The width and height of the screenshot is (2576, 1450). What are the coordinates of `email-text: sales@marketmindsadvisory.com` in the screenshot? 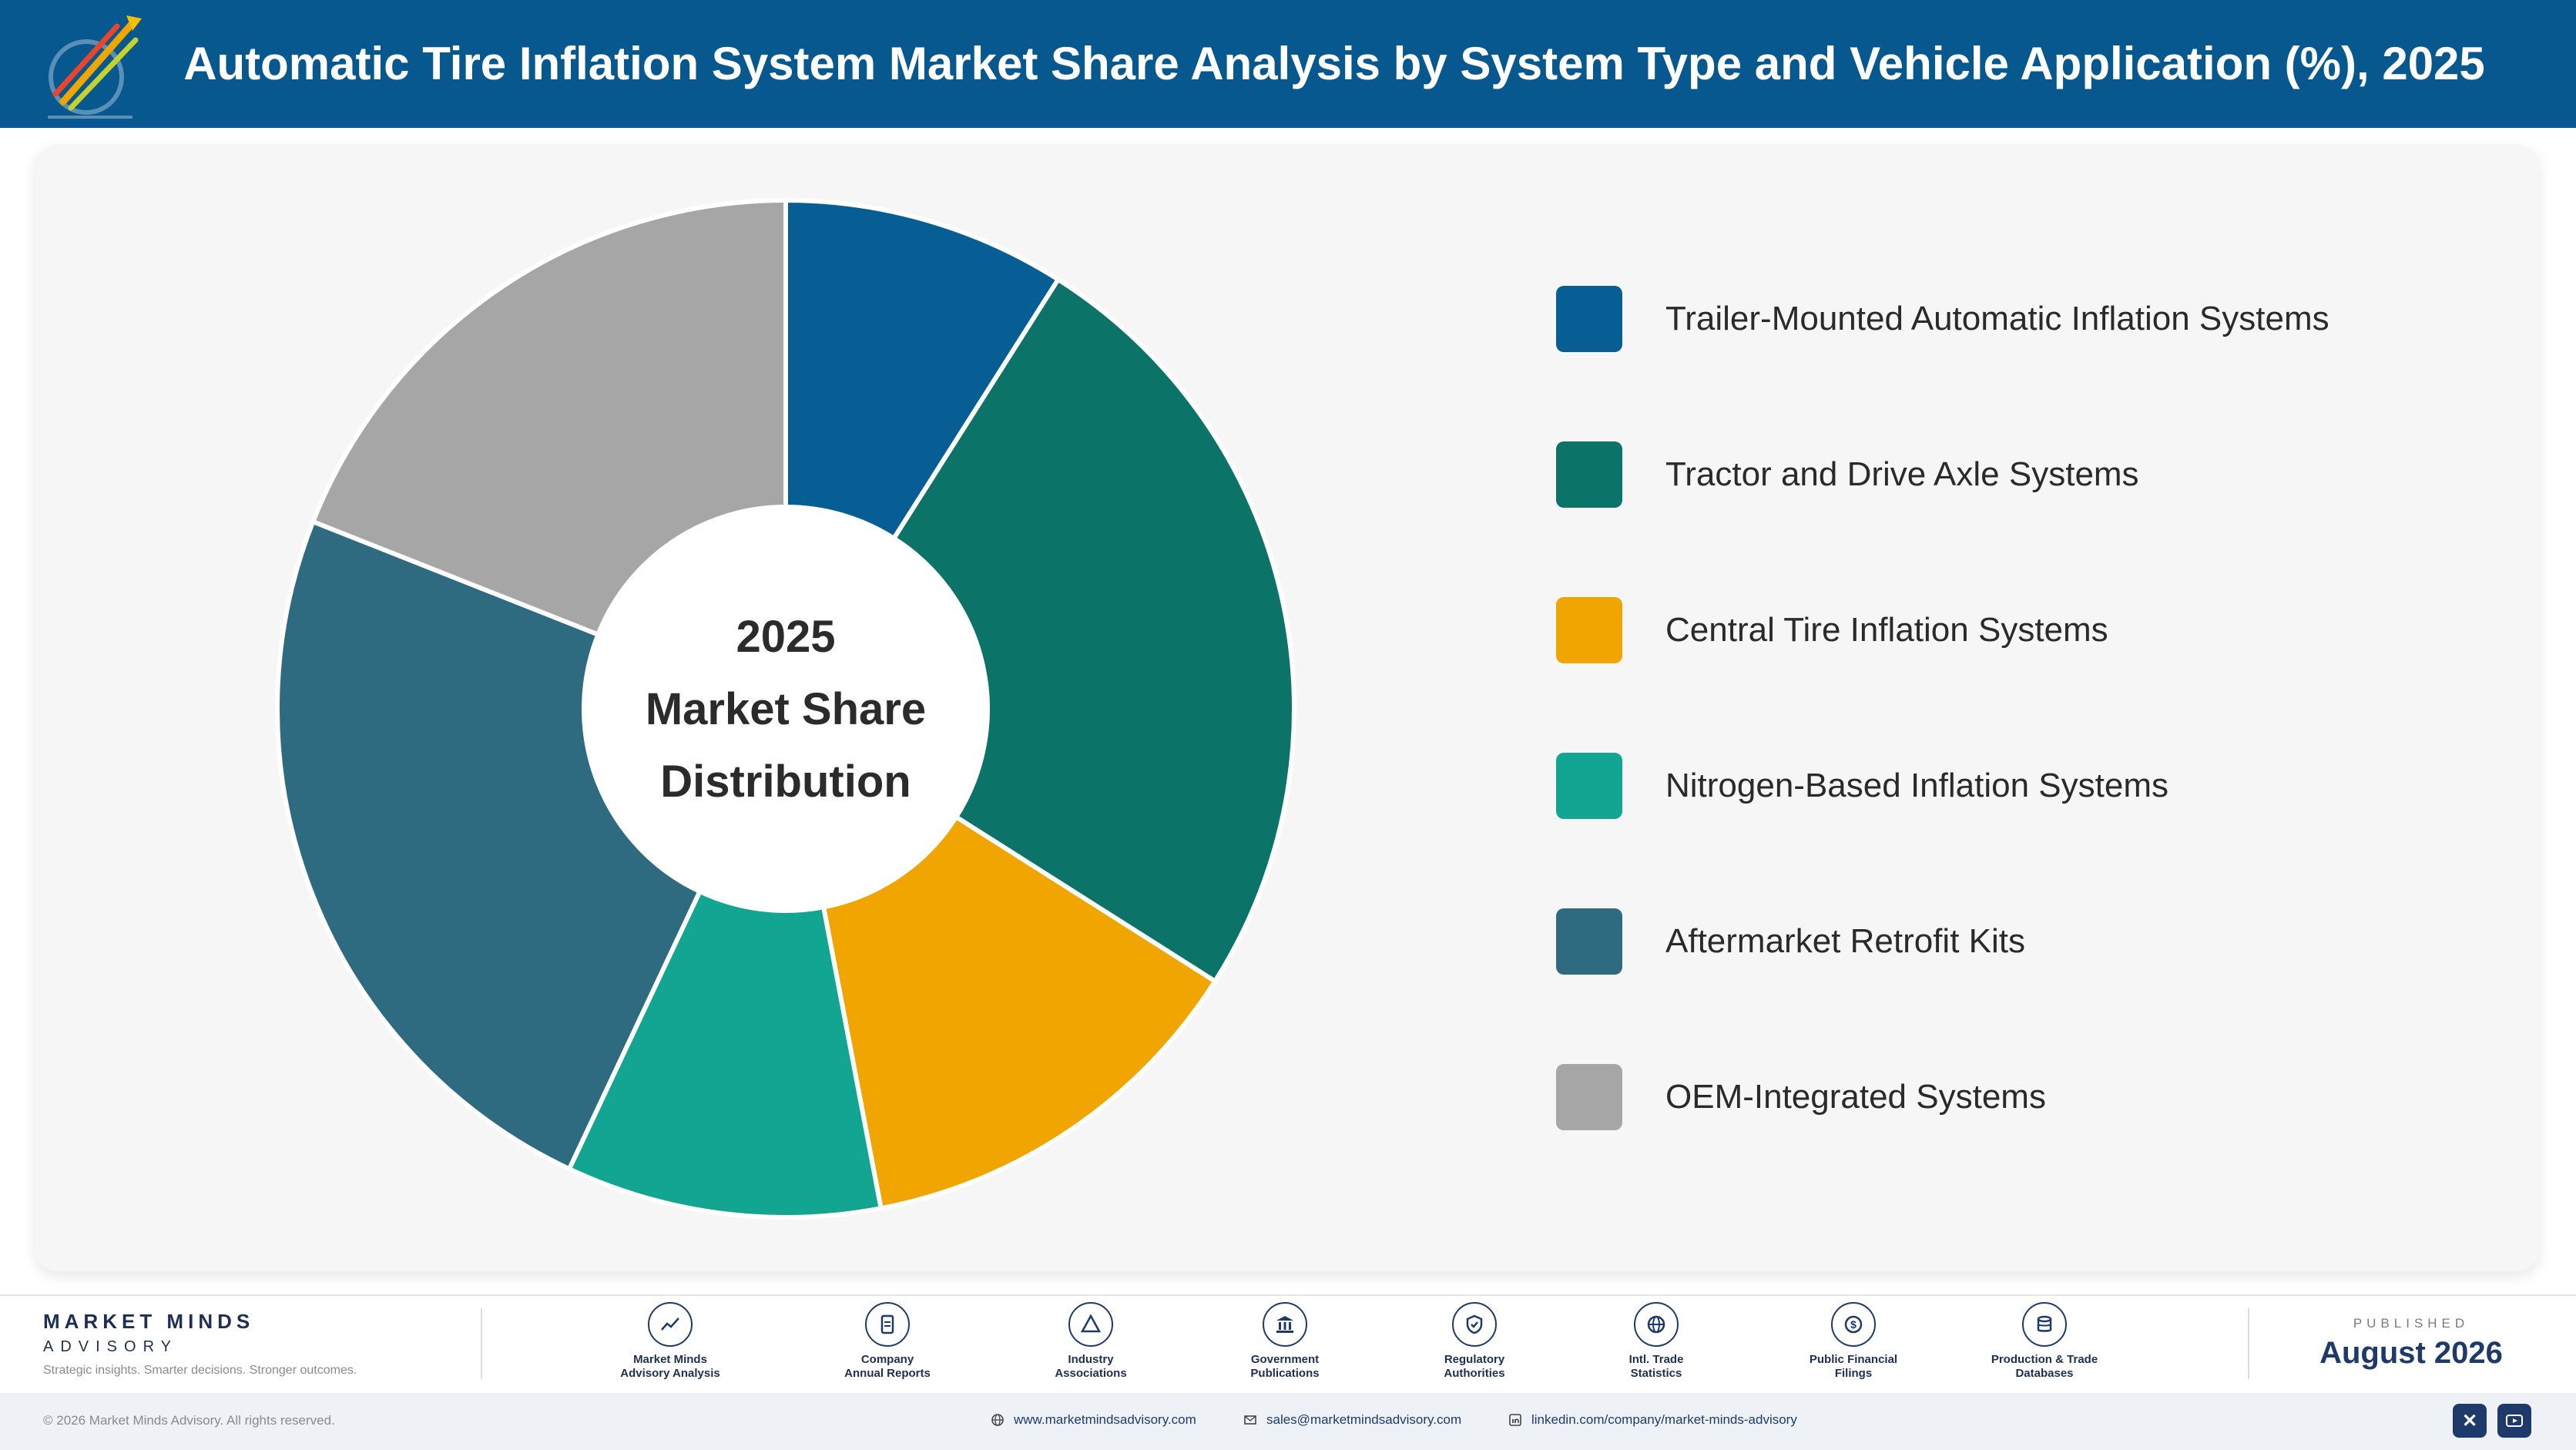 It's located at (1364, 1419).